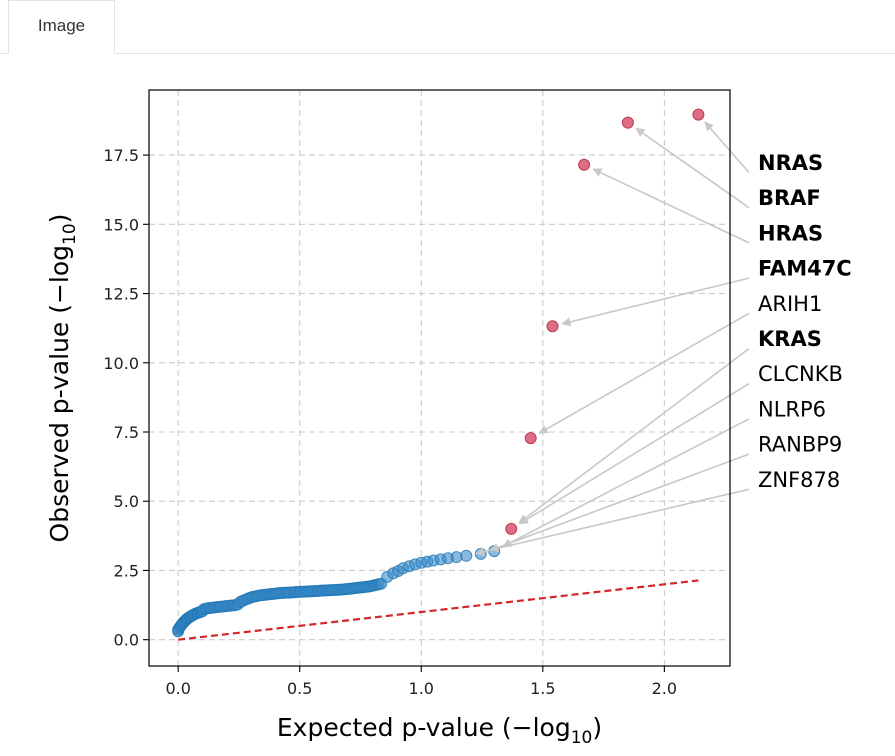 This screenshot has height=756, width=895. I want to click on gene-label: FAM47C, so click(805, 269).